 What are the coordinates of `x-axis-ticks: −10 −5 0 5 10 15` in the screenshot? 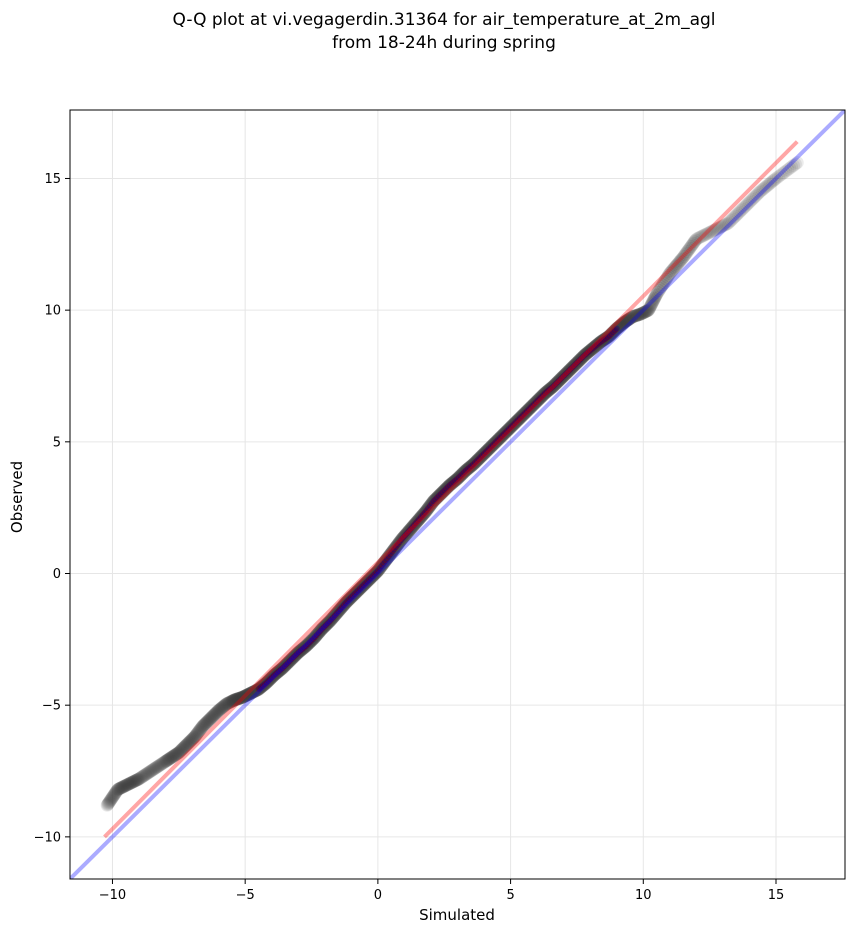 It's located at (441, 891).